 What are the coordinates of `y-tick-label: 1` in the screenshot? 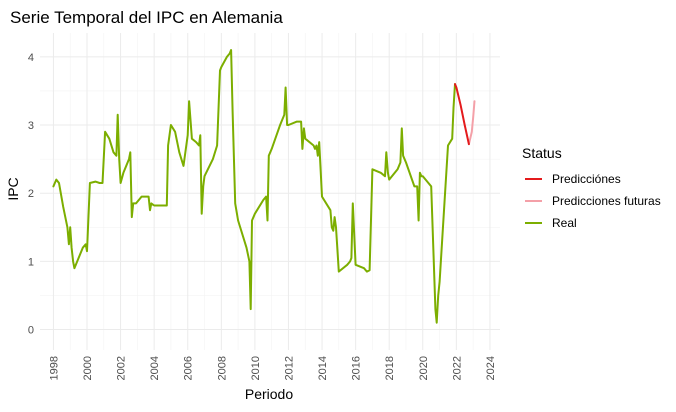 It's located at (31, 262).